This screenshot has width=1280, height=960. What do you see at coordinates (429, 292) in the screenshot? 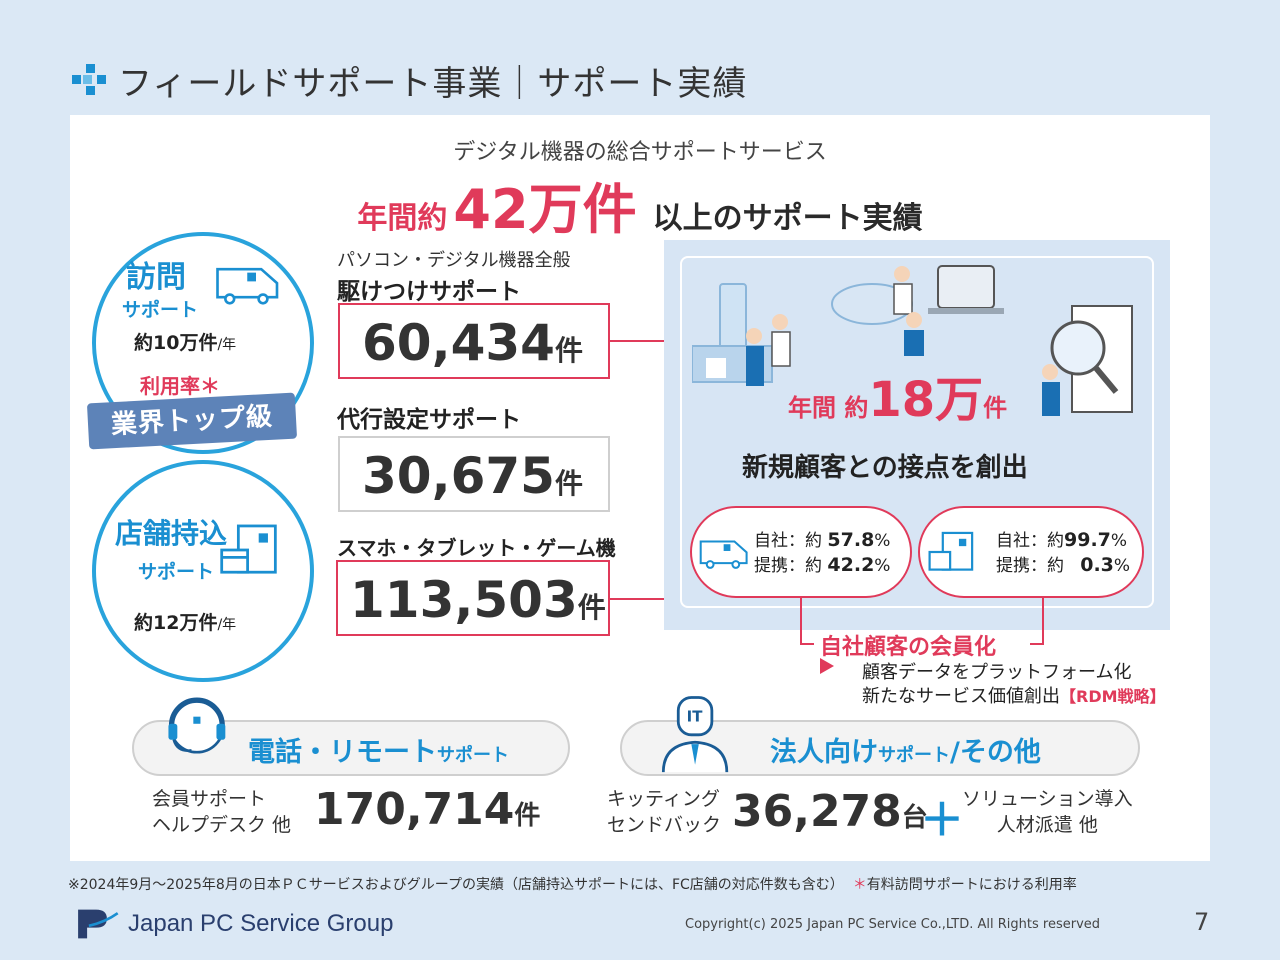
I see `category-1-label: 駆けつけサポート` at bounding box center [429, 292].